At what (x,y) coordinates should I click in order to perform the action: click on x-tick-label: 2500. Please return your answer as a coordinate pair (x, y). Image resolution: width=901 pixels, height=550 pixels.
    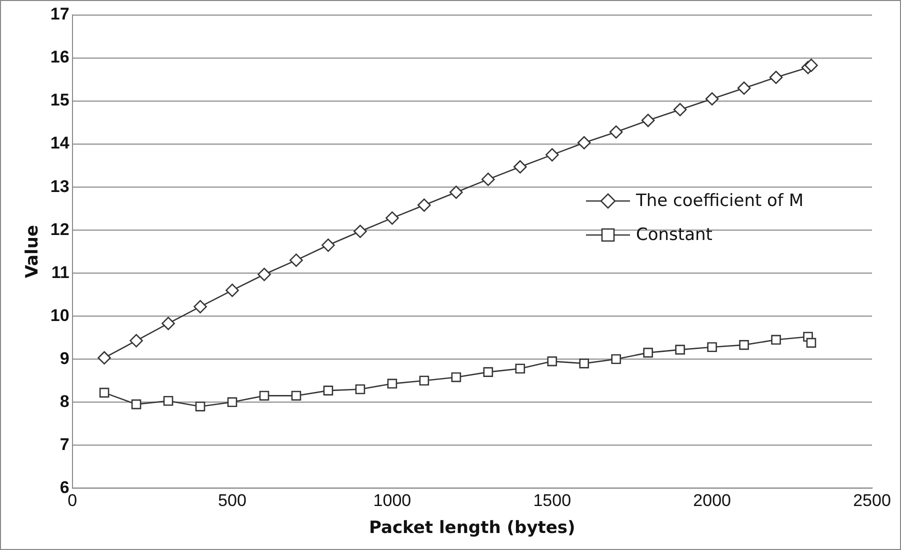
    Looking at the image, I should click on (872, 500).